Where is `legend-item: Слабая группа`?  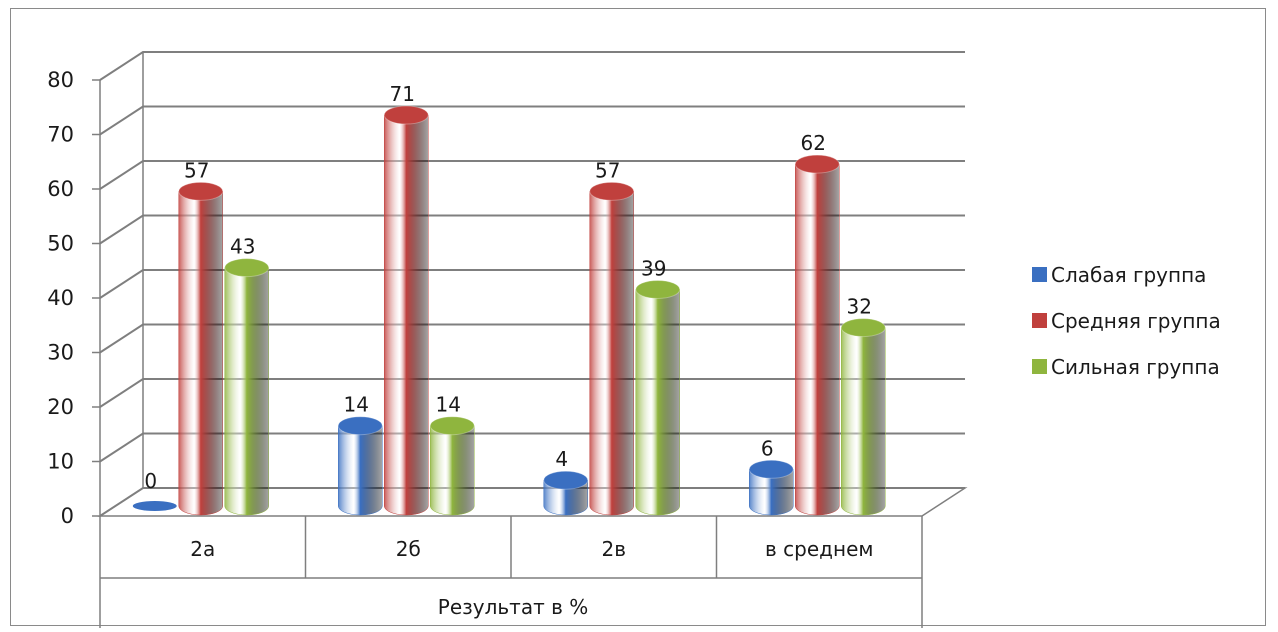 legend-item: Слабая группа is located at coordinates (1119, 275).